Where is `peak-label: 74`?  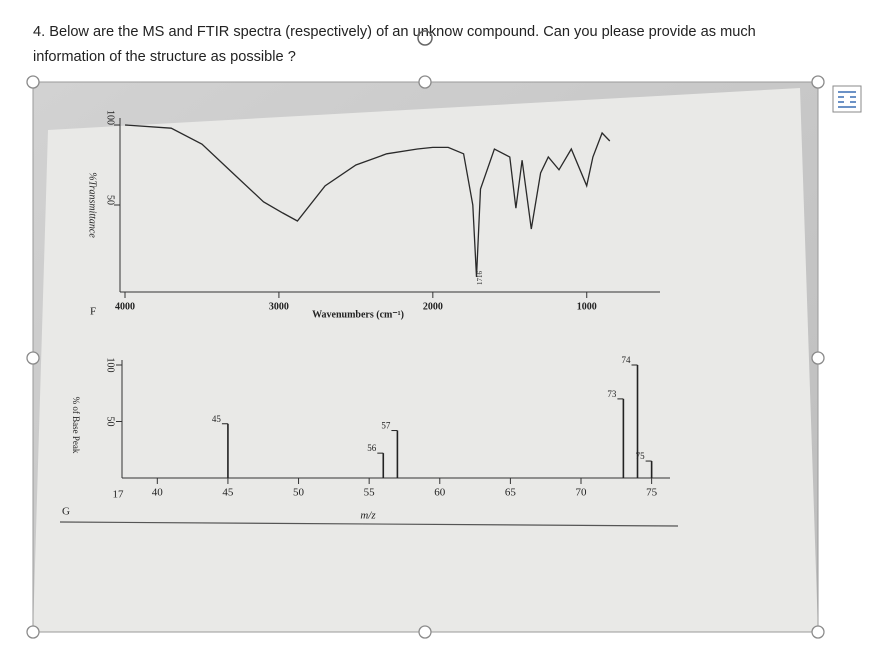
peak-label: 74 is located at coordinates (627, 360).